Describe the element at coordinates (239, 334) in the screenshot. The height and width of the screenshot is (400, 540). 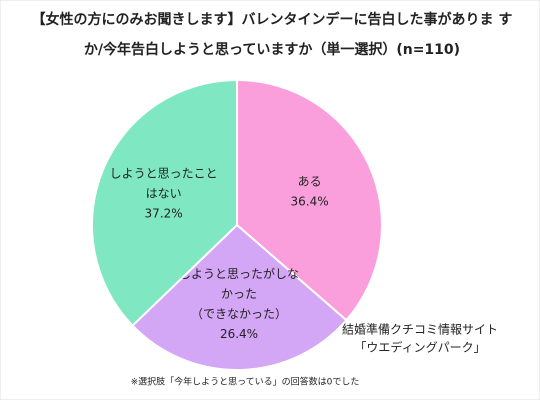
I see `value-label: 26.4%` at that location.